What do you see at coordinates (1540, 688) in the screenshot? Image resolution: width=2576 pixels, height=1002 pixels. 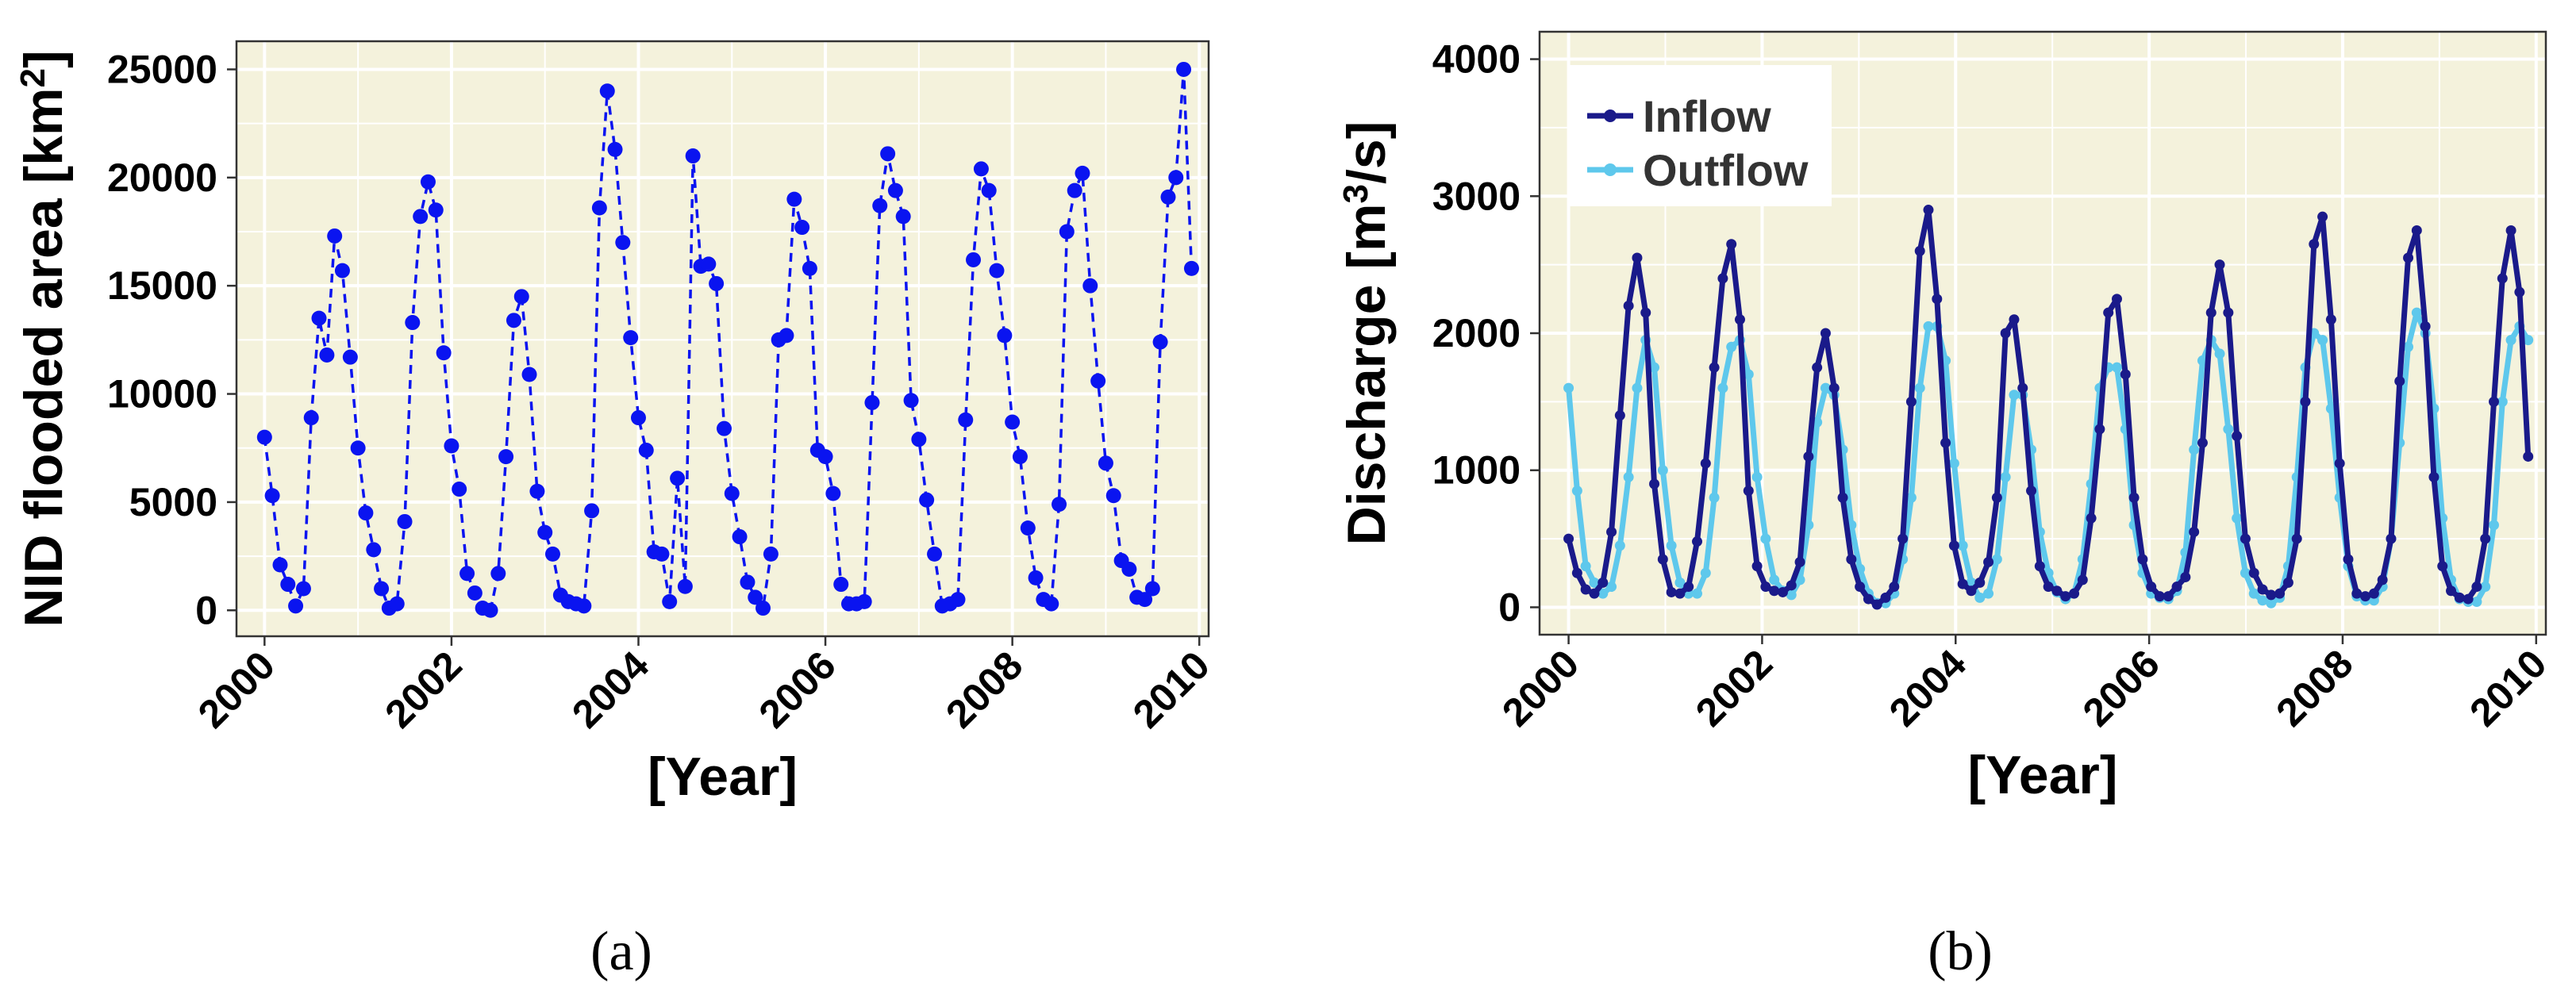 I see `x-tick-label: 2000` at bounding box center [1540, 688].